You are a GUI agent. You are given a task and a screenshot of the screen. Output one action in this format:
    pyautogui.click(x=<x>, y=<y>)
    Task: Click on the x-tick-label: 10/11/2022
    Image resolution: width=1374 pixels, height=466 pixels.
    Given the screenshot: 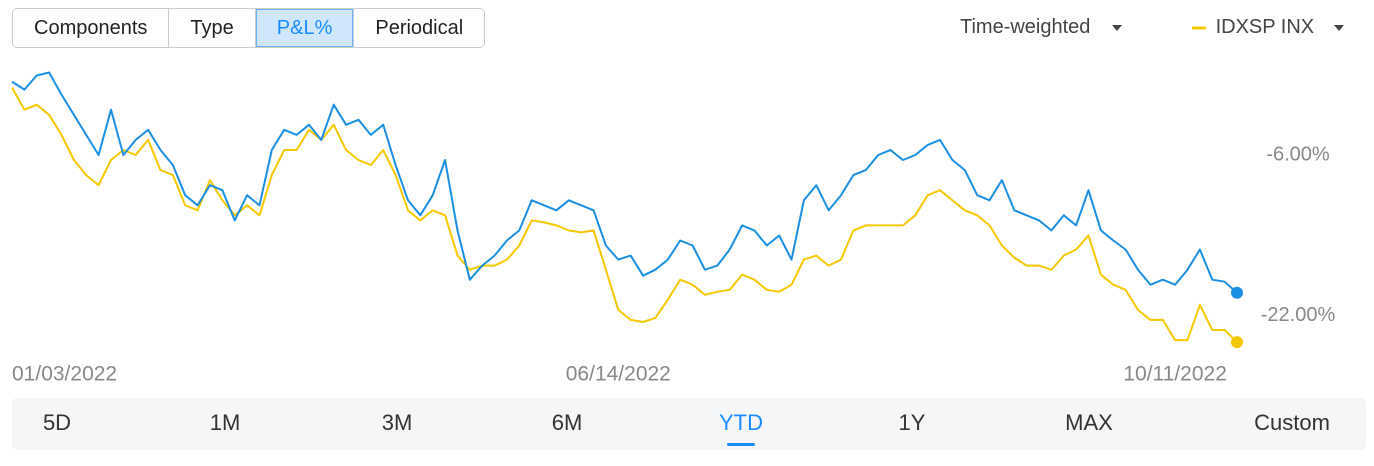 What is the action you would take?
    pyautogui.click(x=1175, y=374)
    